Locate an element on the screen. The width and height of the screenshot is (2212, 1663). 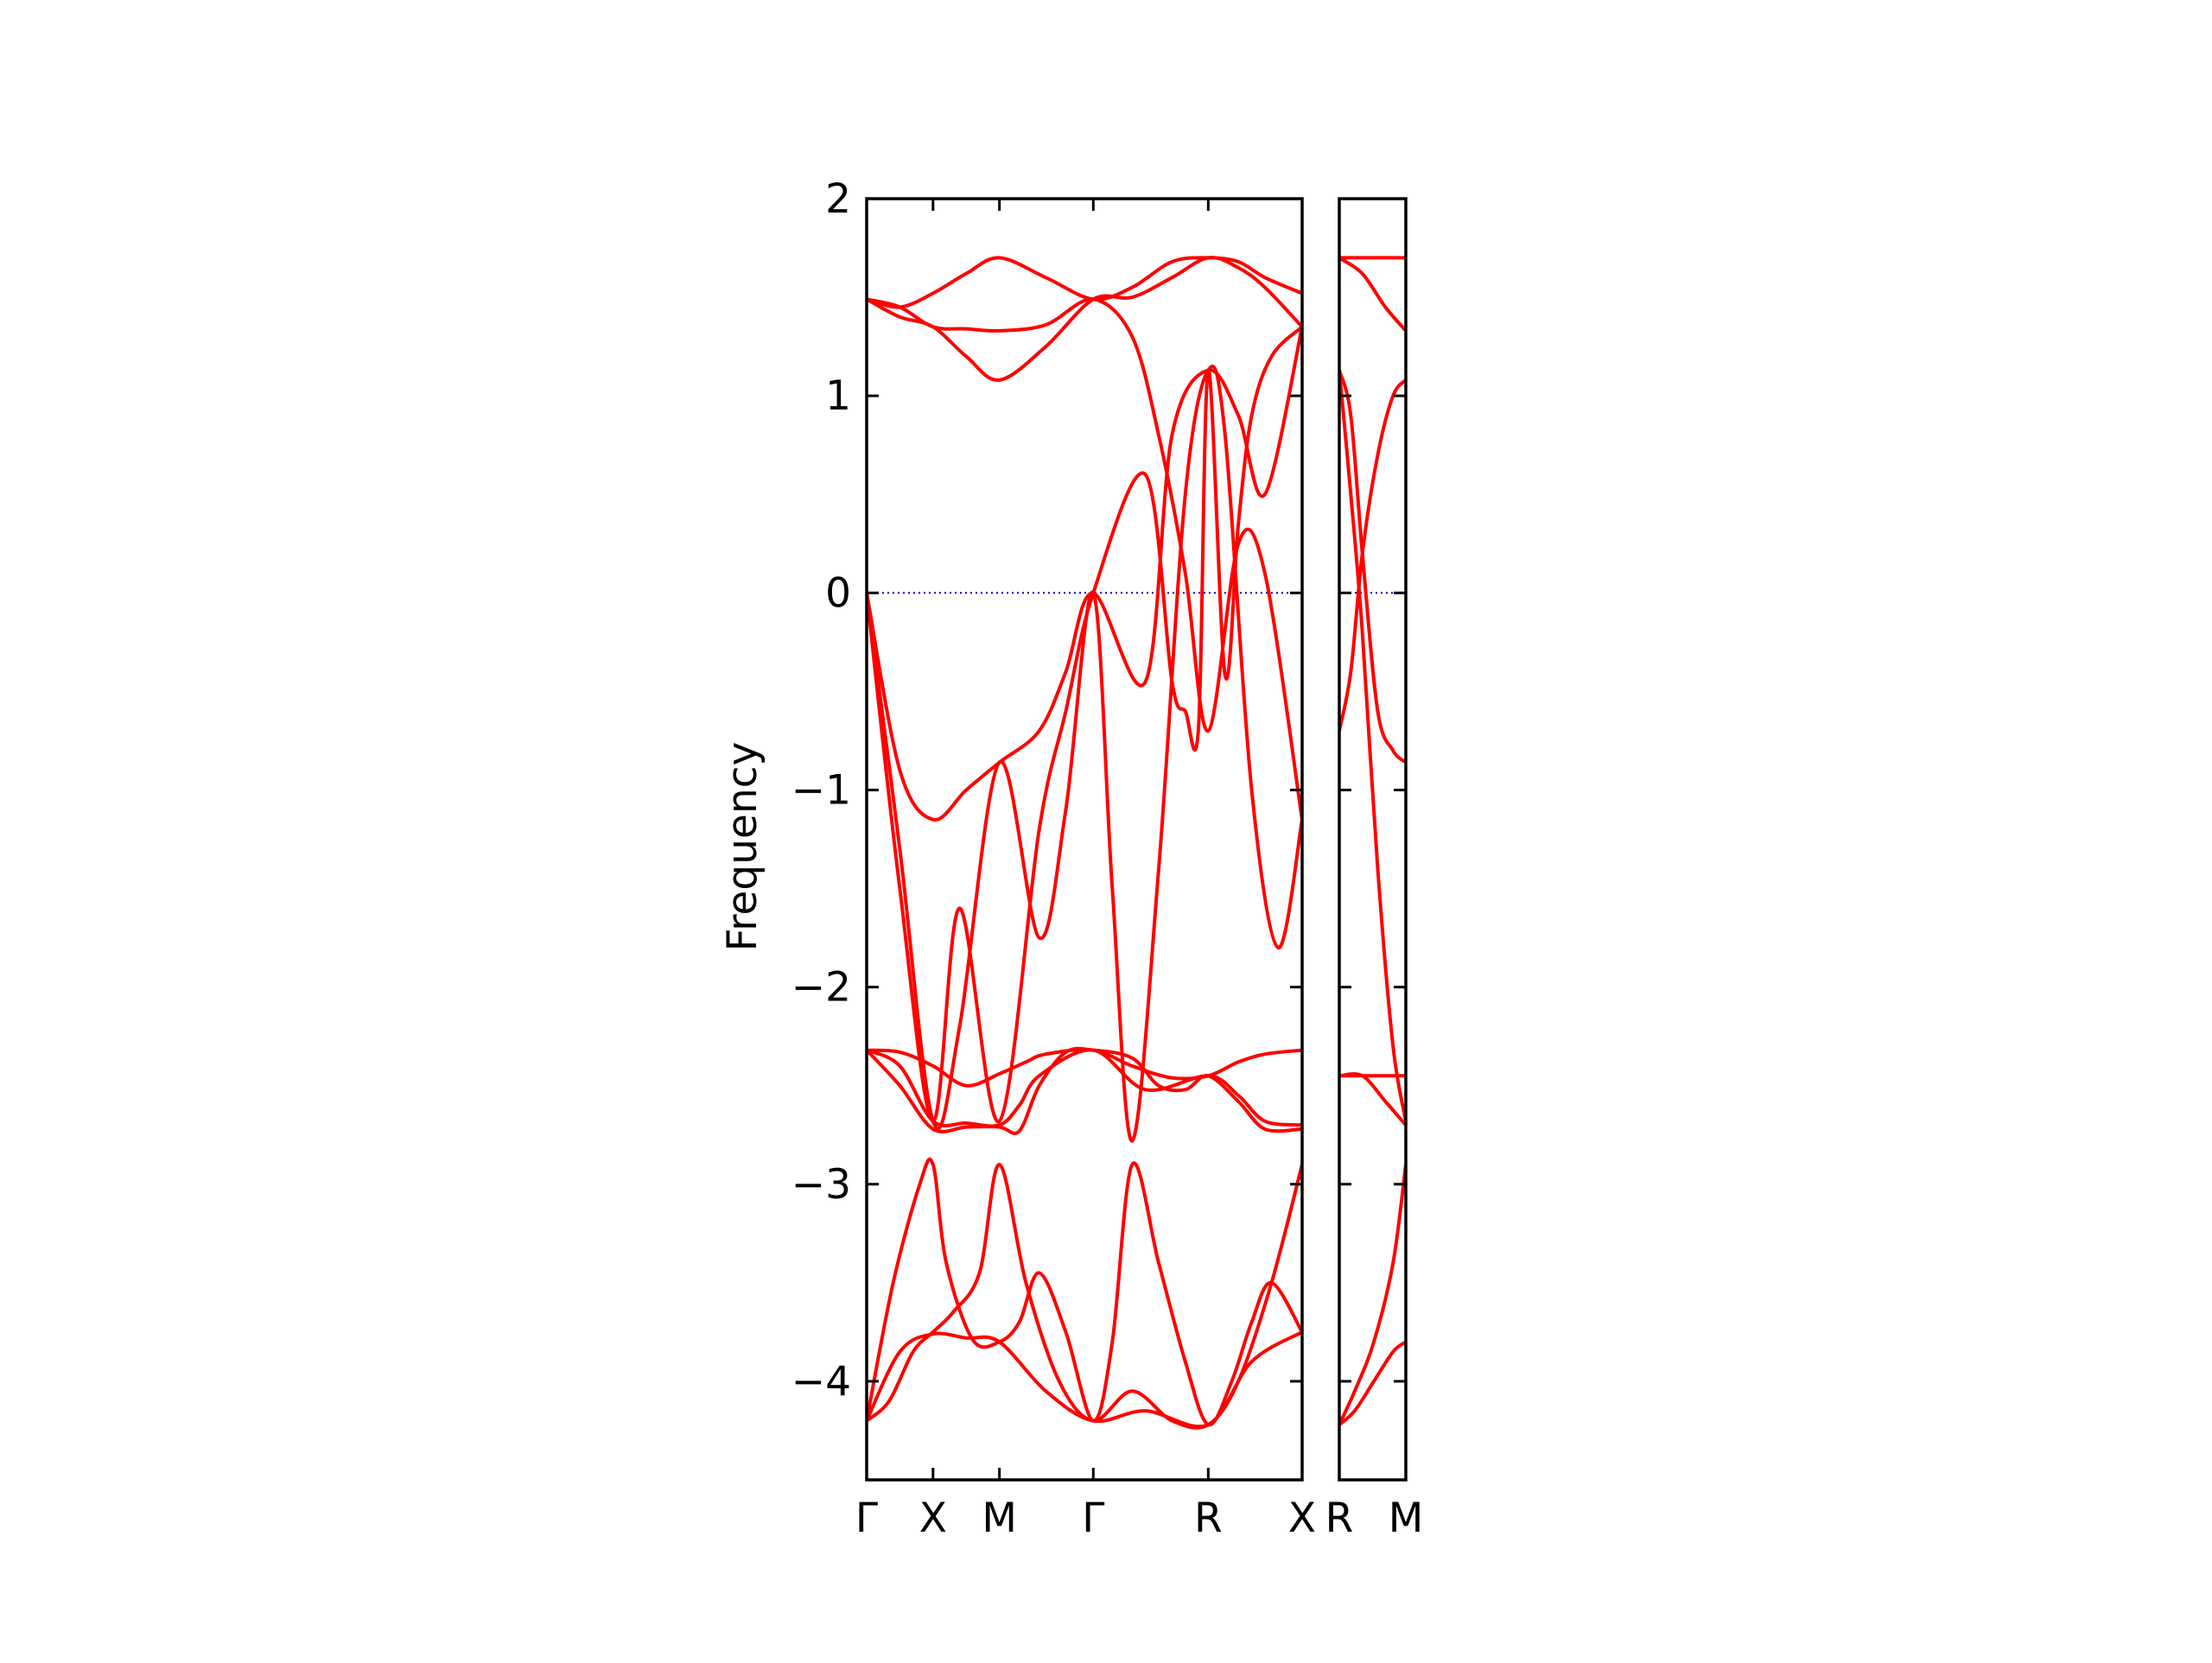
y-tick-label: 1 is located at coordinates (838, 396).